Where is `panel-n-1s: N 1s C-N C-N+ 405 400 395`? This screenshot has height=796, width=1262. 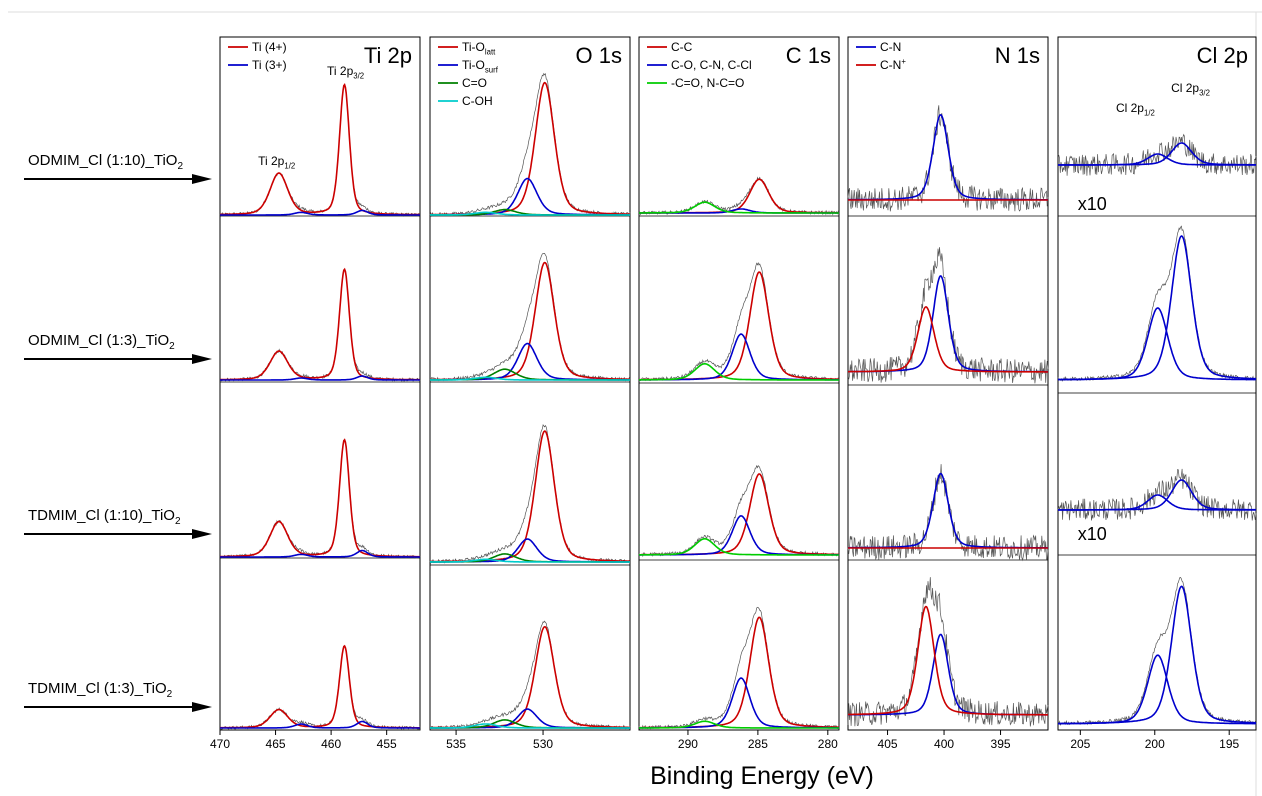 panel-n-1s: N 1s C-N C-N+ 405 400 395 is located at coordinates (948, 393).